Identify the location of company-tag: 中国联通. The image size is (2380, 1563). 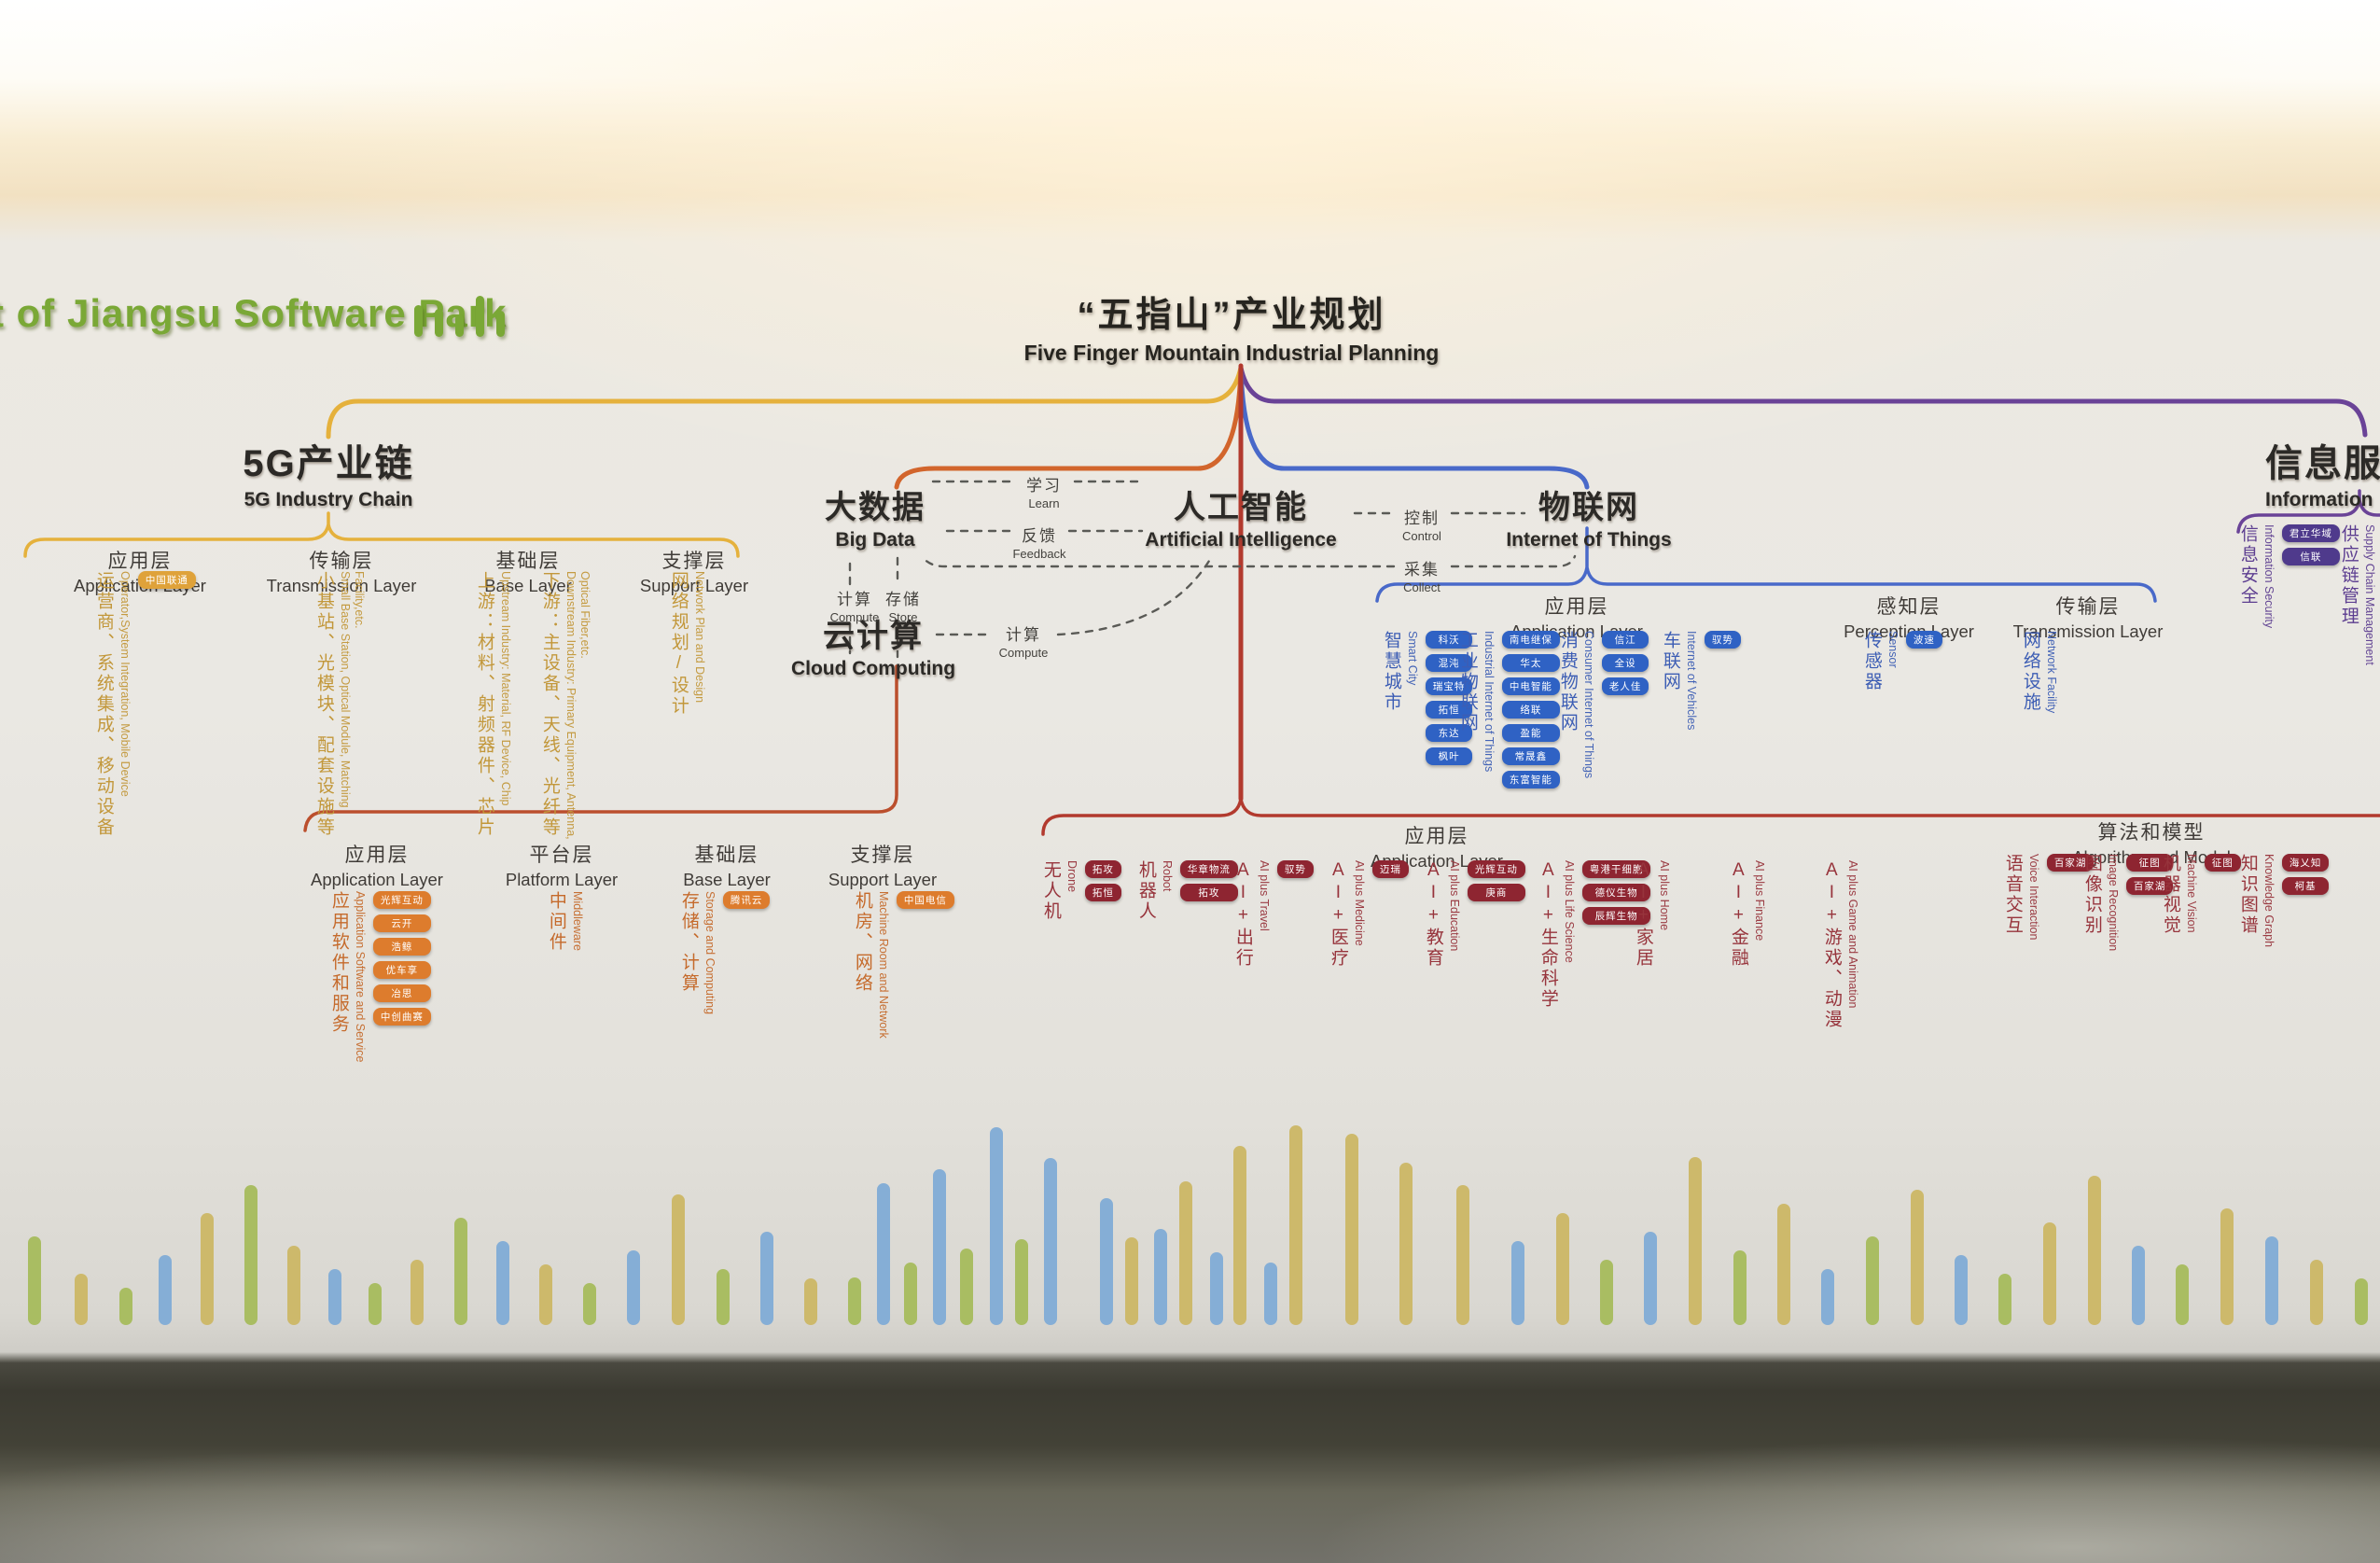
(166, 580).